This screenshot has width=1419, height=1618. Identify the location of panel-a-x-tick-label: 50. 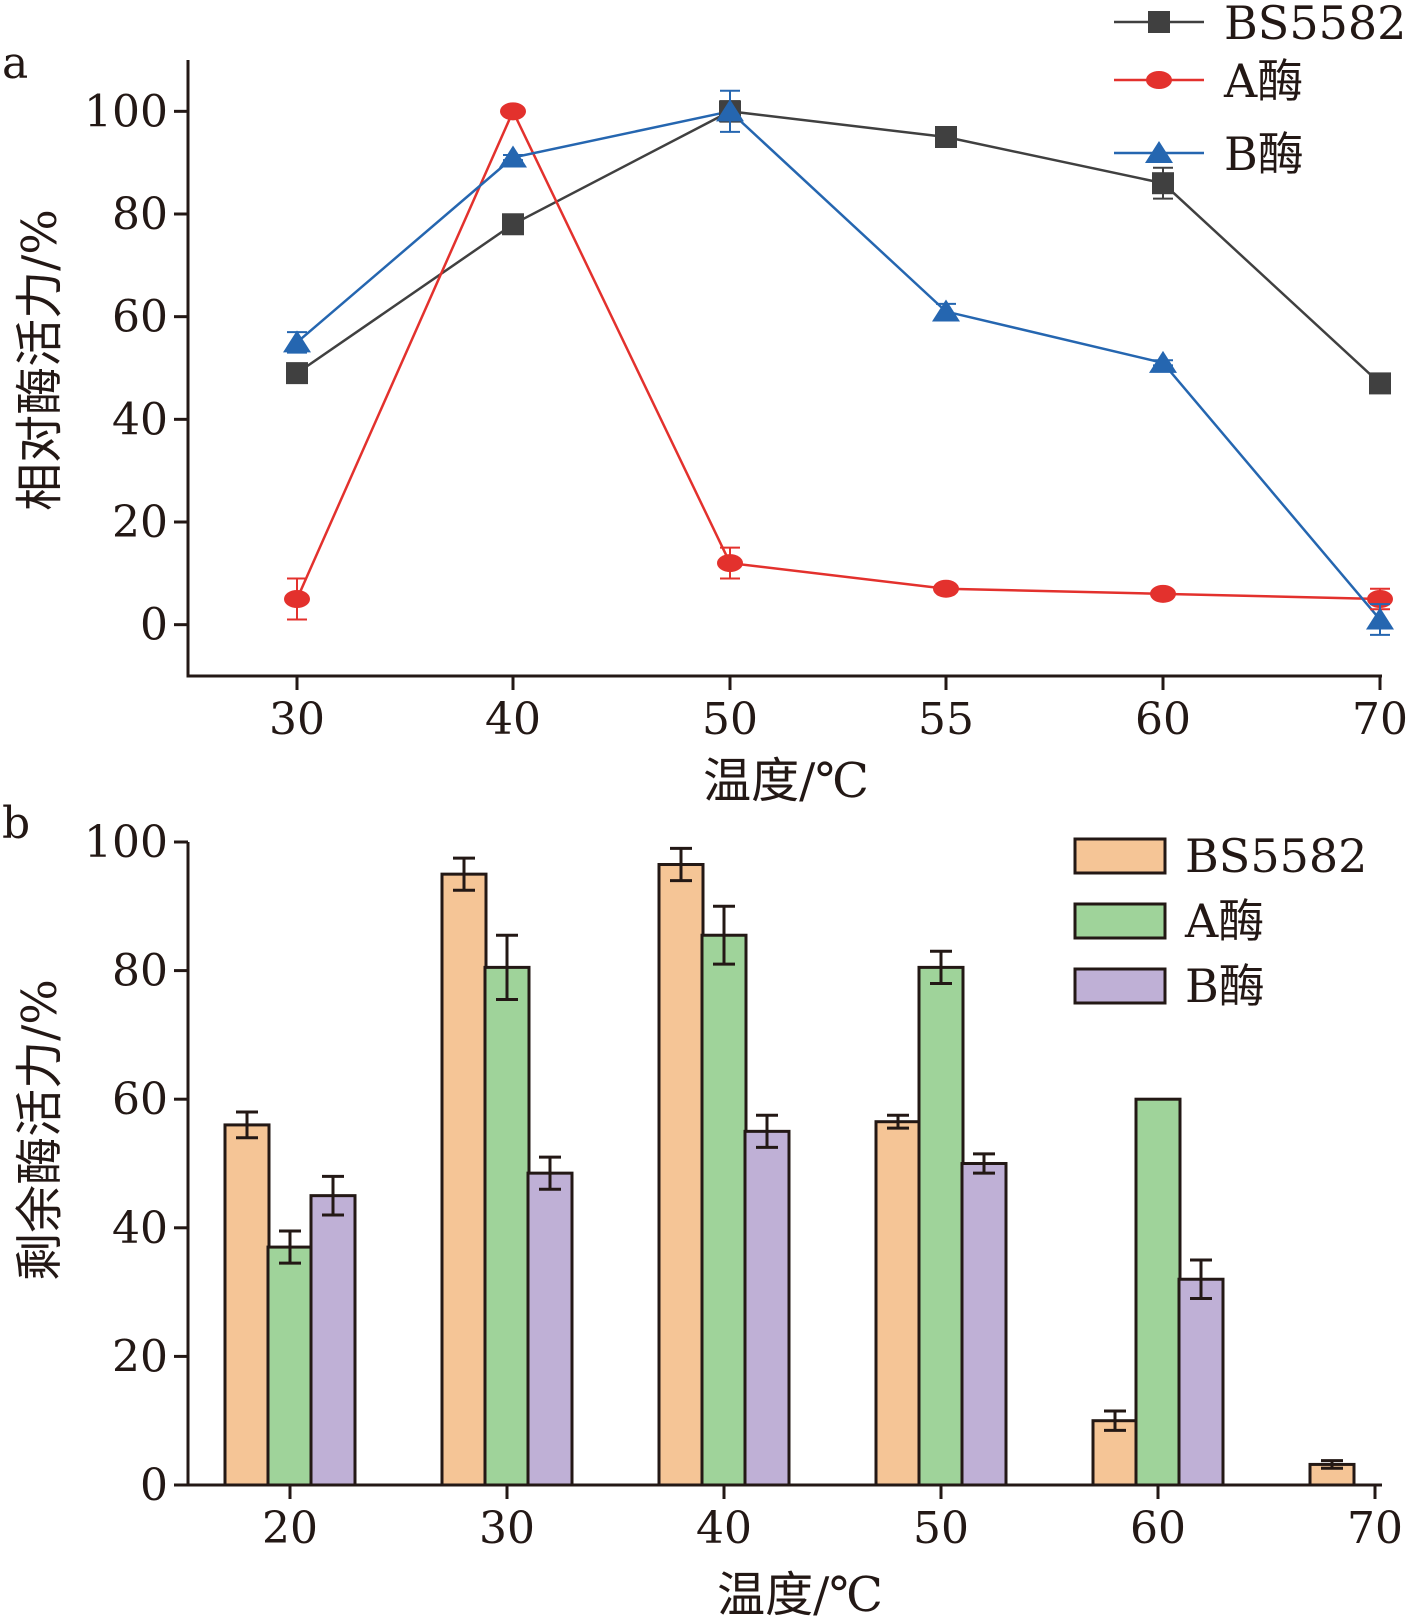
(730, 719).